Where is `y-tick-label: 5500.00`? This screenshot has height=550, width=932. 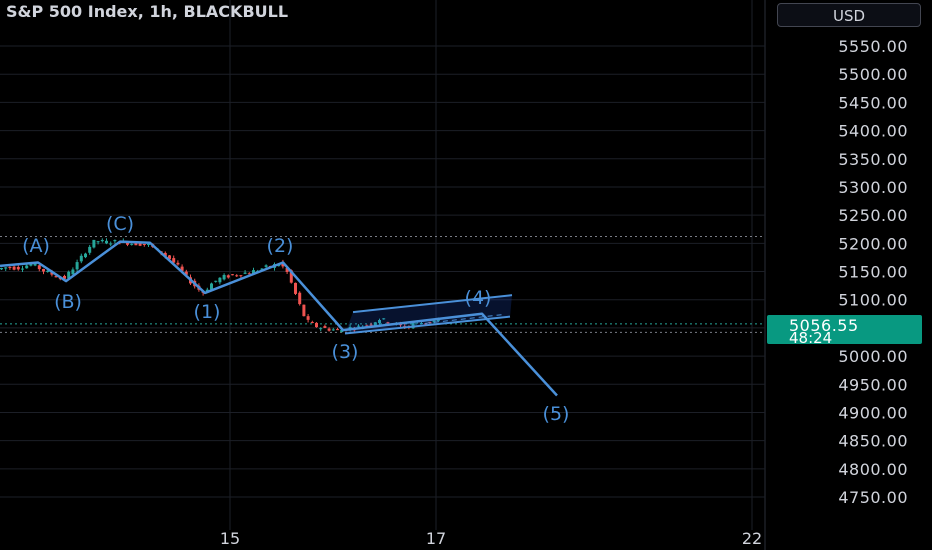
y-tick-label: 5500.00 is located at coordinates (873, 74).